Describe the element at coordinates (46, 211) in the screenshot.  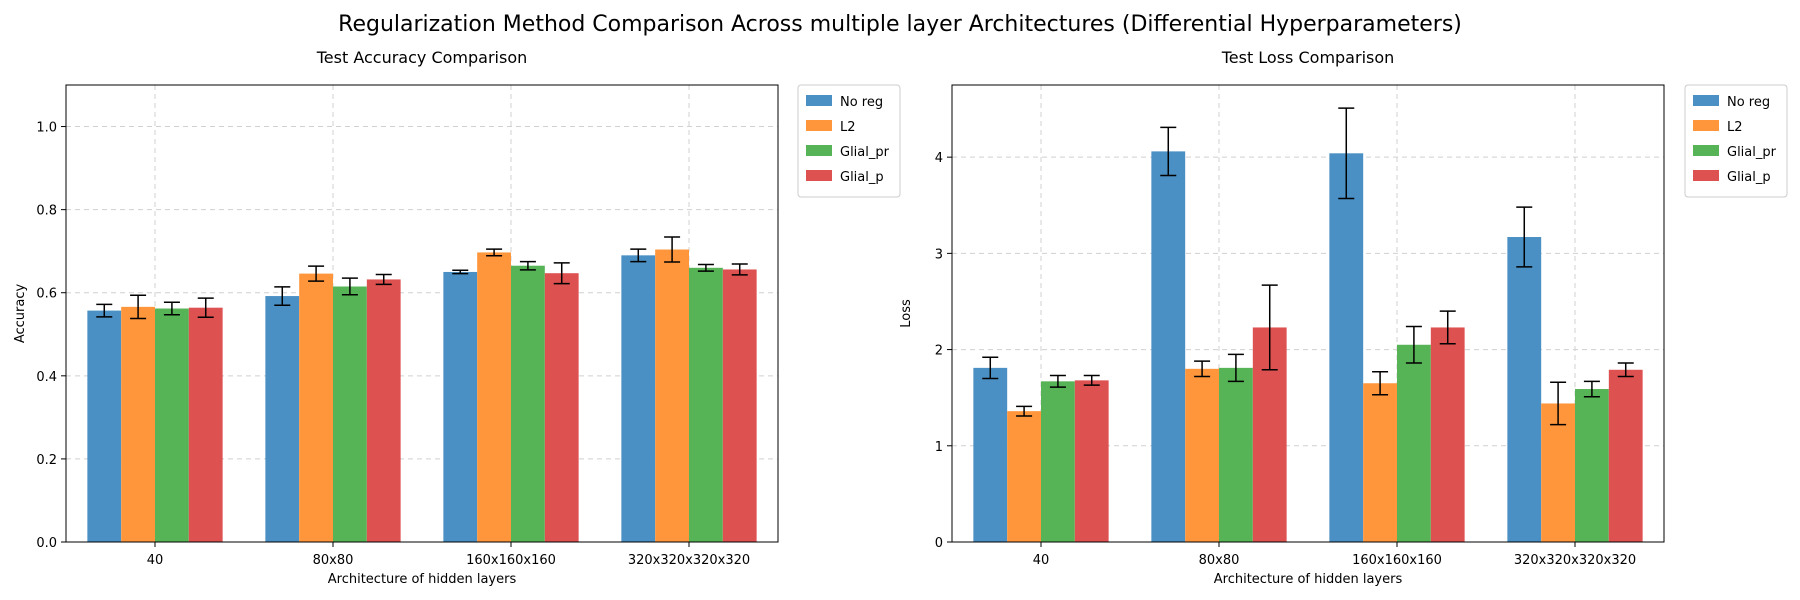
I see `y-tick-label: 0.8` at that location.